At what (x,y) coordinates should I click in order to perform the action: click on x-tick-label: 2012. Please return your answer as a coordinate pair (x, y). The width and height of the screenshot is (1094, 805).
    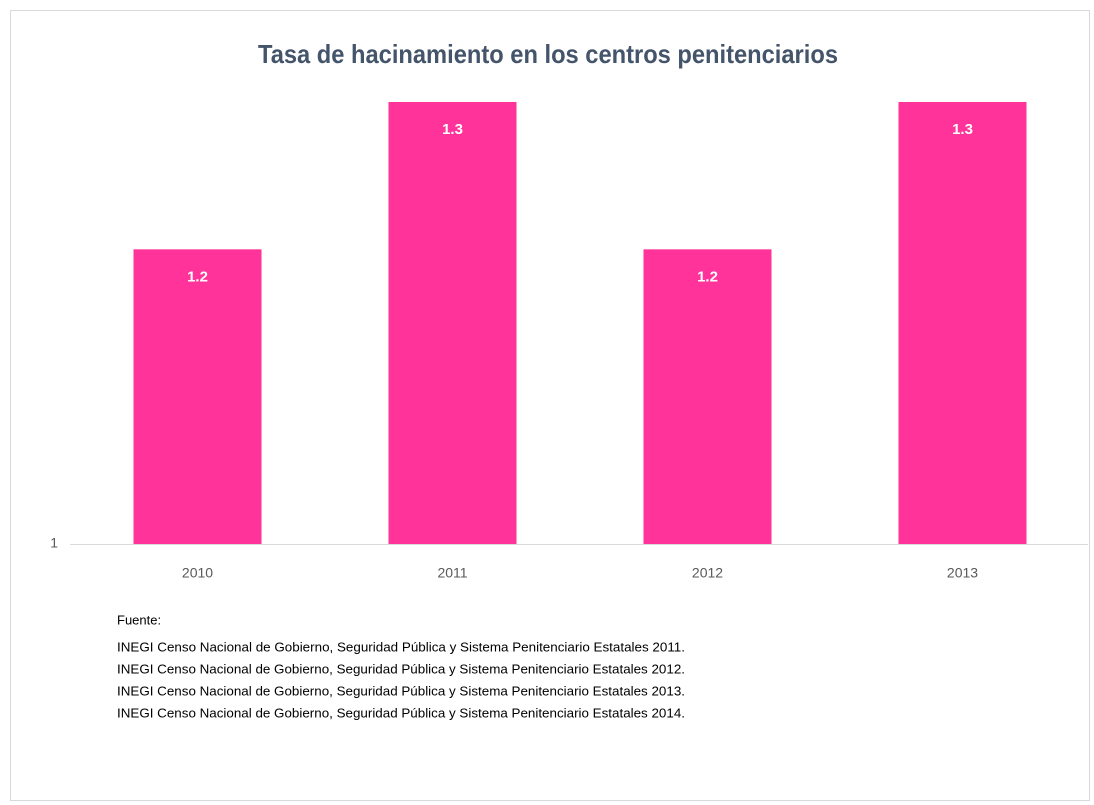
    Looking at the image, I should click on (707, 573).